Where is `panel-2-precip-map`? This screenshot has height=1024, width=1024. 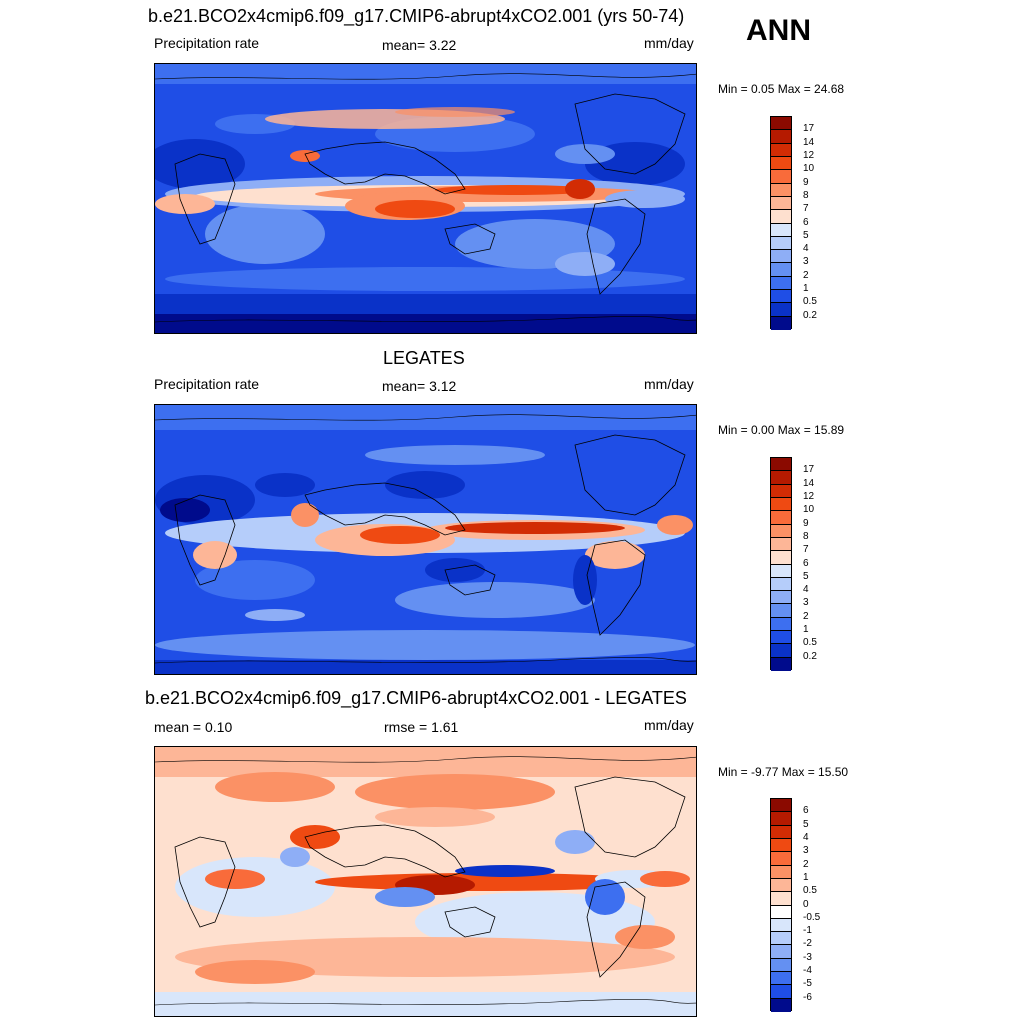
panel-2-precip-map is located at coordinates (425, 539).